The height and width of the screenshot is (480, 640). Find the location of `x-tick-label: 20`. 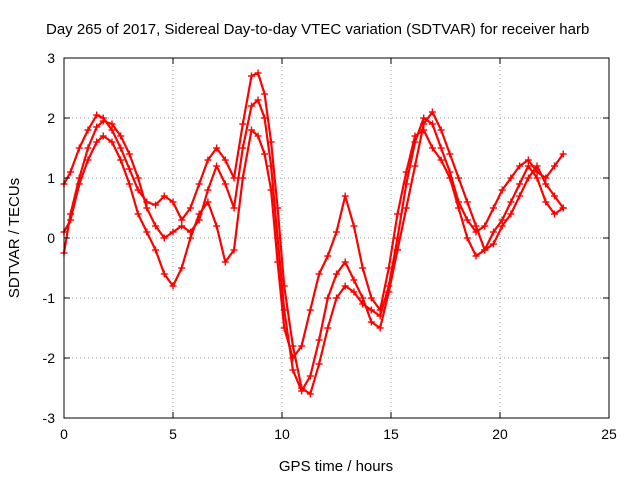

x-tick-label: 20 is located at coordinates (500, 434).